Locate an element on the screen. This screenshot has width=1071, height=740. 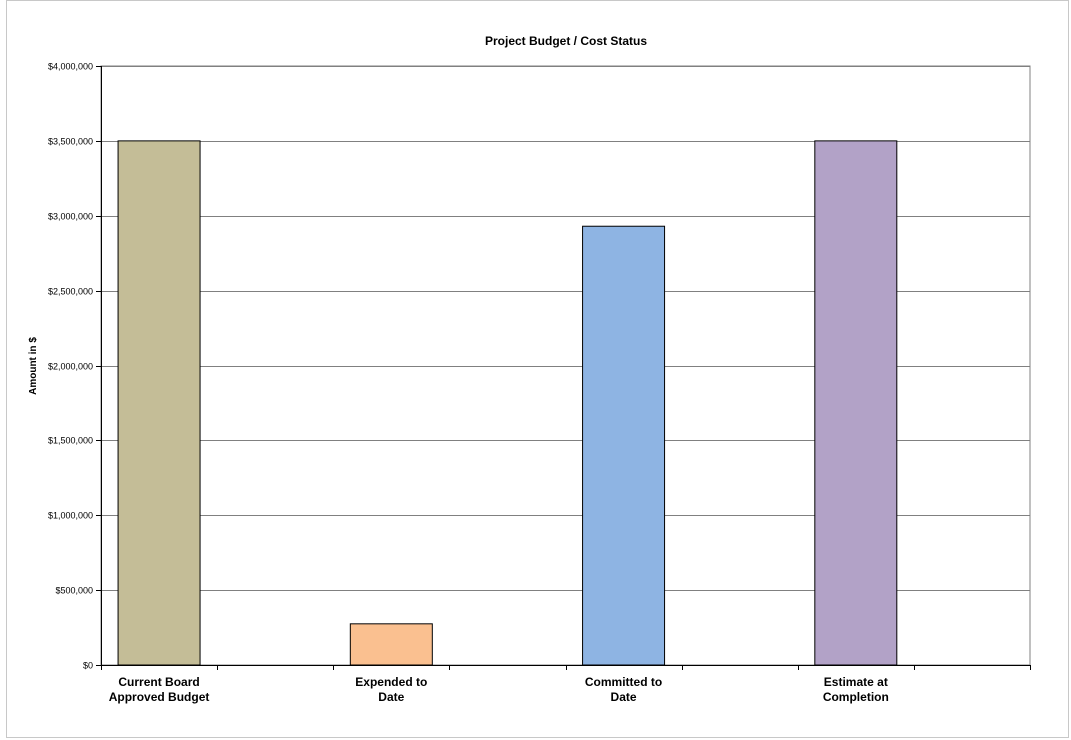
x-tick-label: Current Board is located at coordinates (158, 682).